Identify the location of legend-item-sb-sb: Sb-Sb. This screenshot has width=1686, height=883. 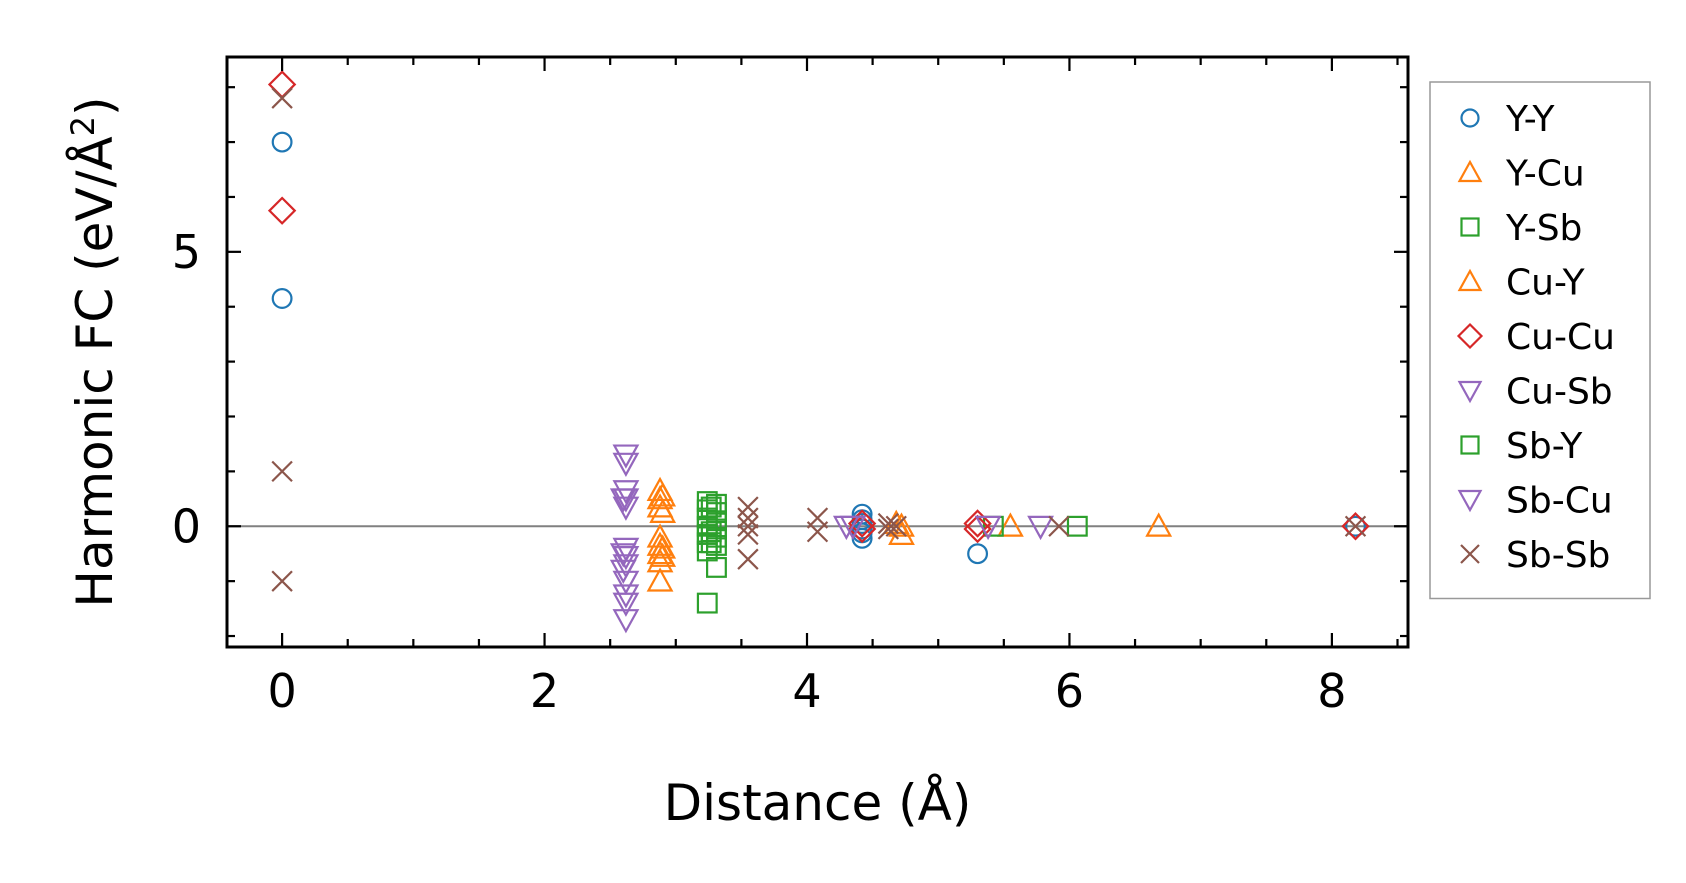
(1535, 555).